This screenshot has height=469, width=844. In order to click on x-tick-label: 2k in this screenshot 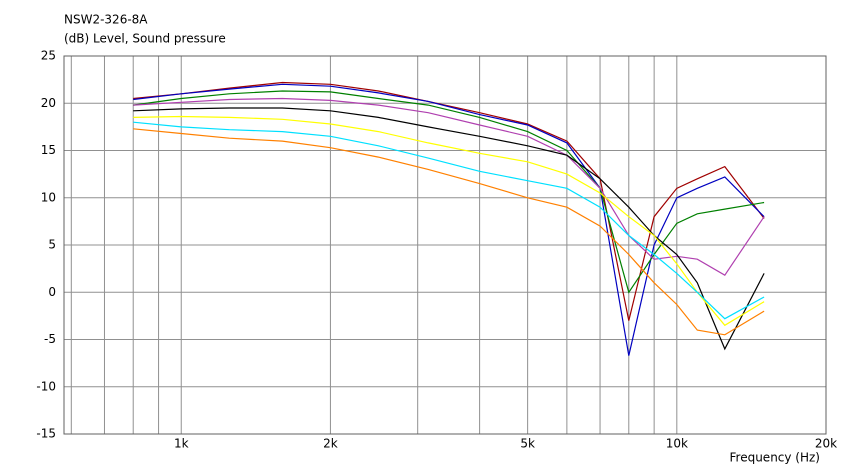, I will do `click(330, 444)`.